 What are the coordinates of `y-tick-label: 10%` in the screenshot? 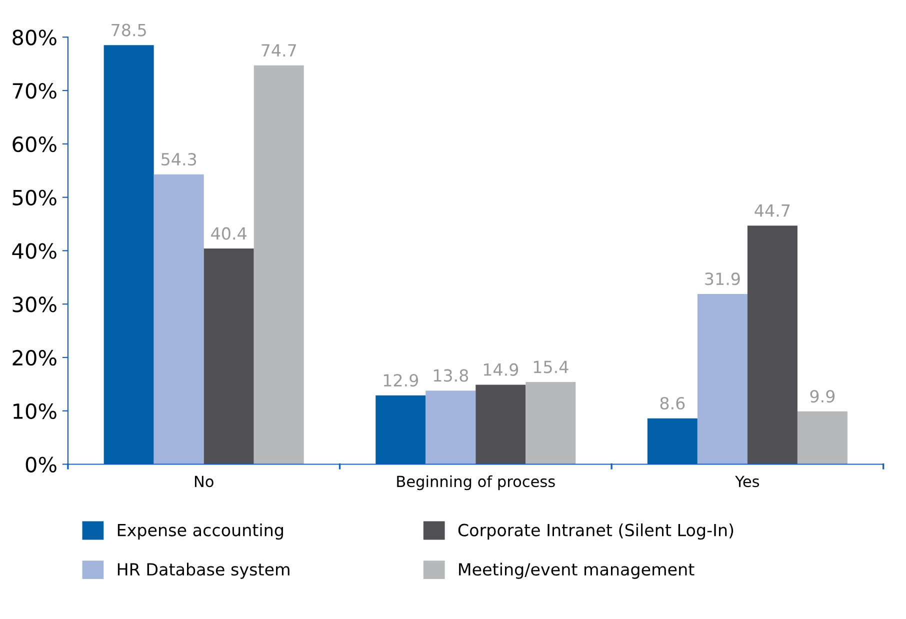 It's located at (35, 411).